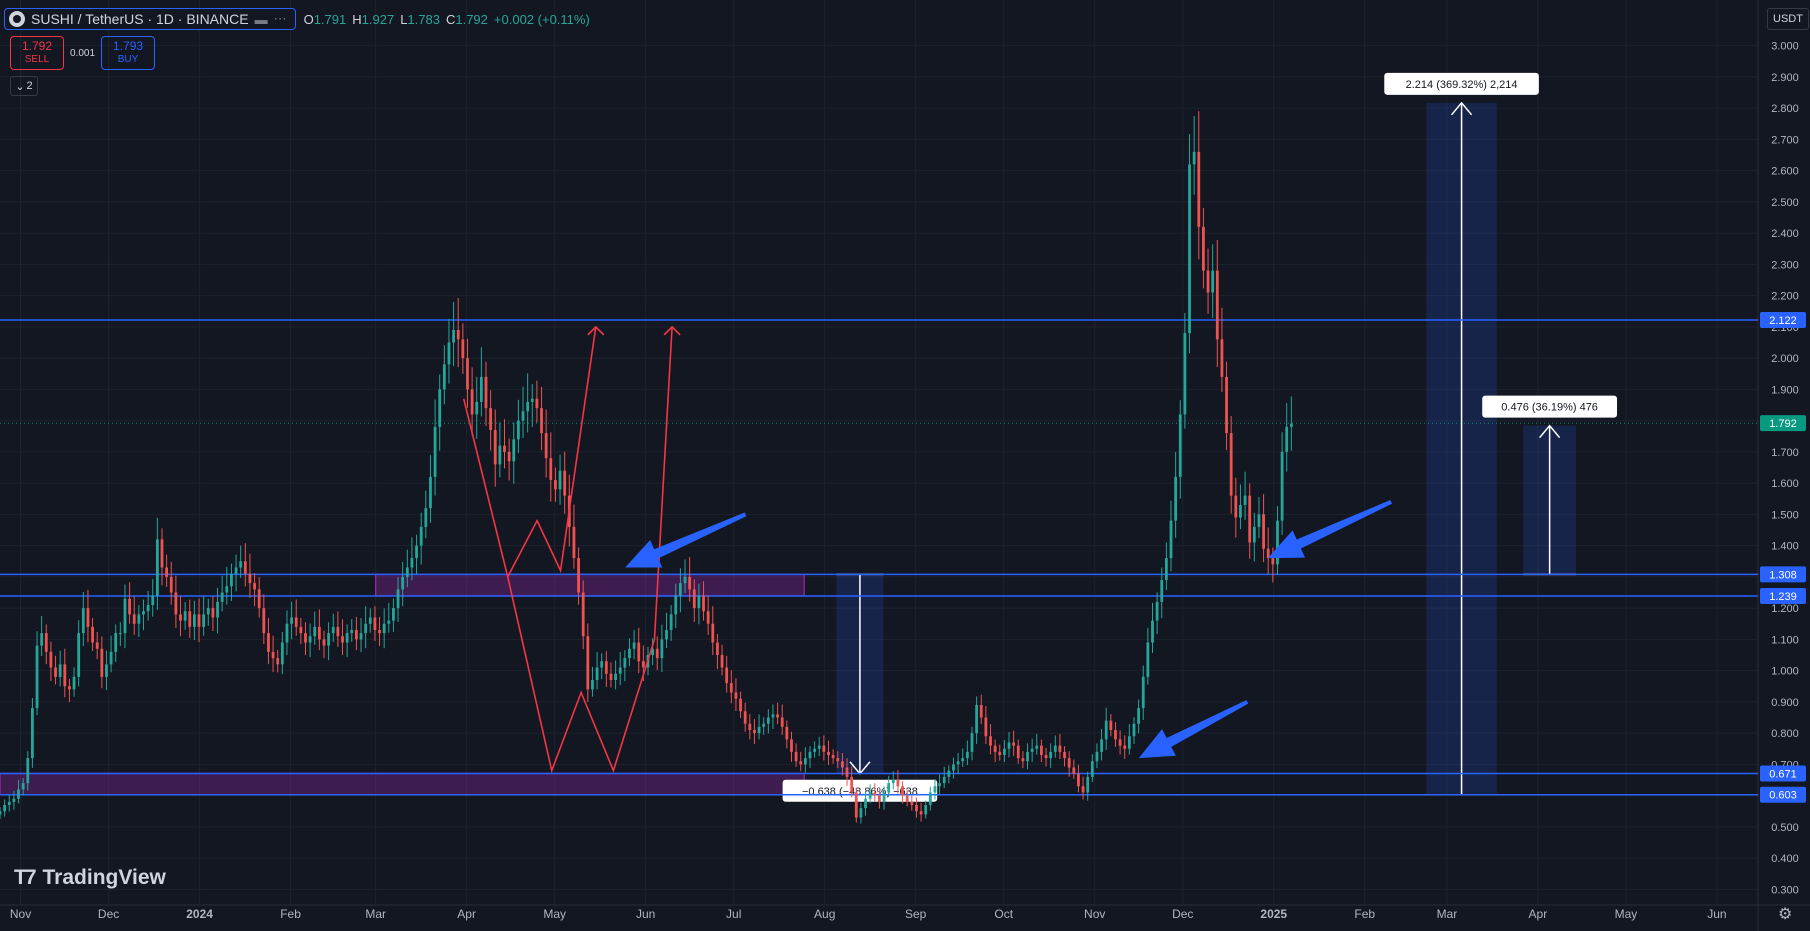 Image resolution: width=1810 pixels, height=931 pixels. I want to click on x-tick-label: Mar, so click(1447, 914).